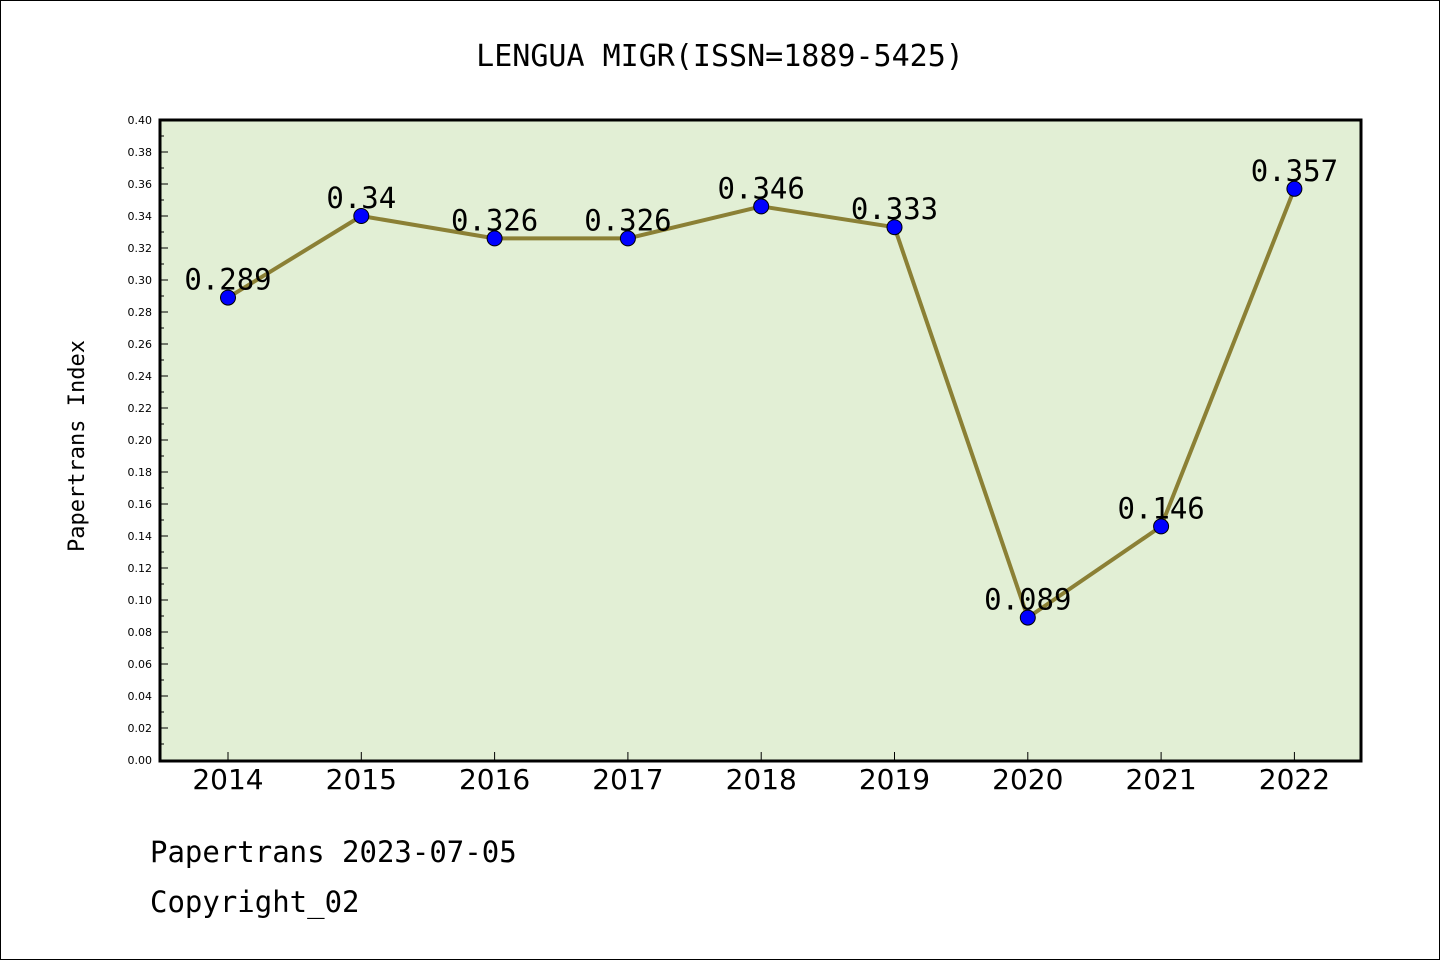 The image size is (1440, 960). What do you see at coordinates (627, 779) in the screenshot?
I see `x-tick-label: 2017` at bounding box center [627, 779].